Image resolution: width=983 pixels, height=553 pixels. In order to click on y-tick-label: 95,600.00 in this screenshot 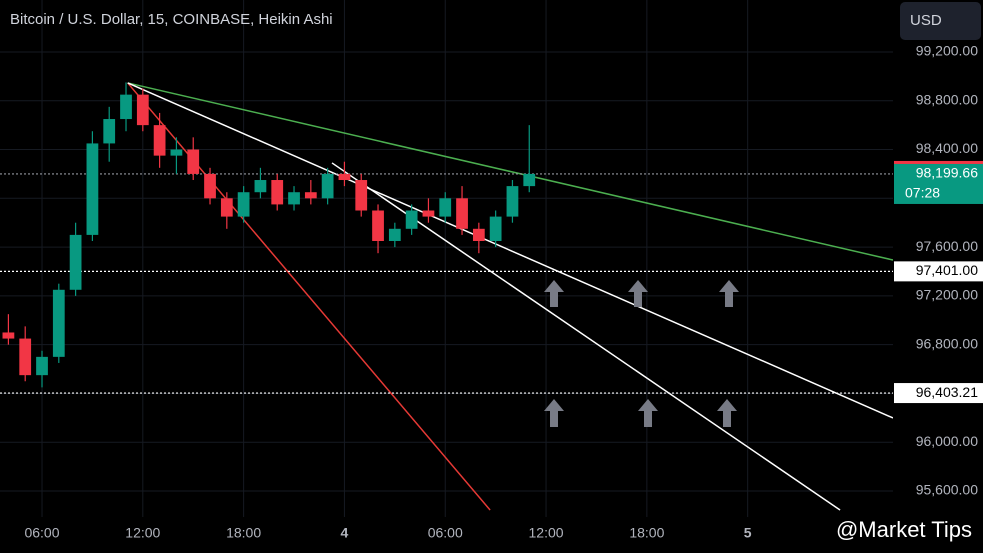, I will do `click(947, 490)`.